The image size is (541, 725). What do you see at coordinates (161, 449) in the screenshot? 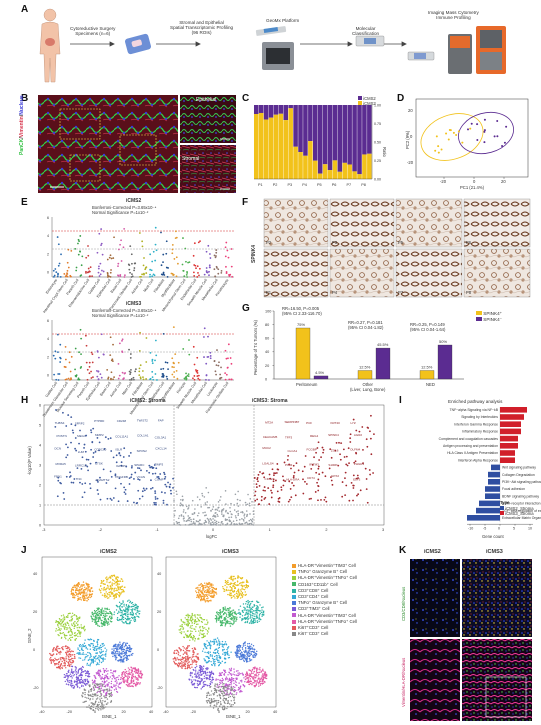
I see `icms2-gene-label: CXCL14` at bounding box center [161, 449].